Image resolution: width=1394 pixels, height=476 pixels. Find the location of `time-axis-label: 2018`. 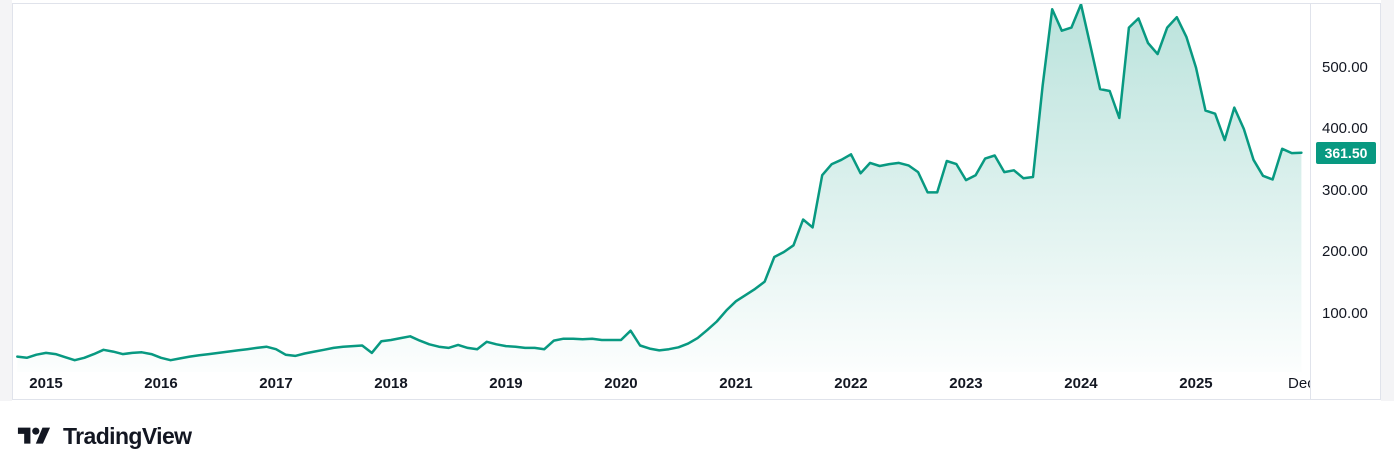

time-axis-label: 2018 is located at coordinates (391, 383).